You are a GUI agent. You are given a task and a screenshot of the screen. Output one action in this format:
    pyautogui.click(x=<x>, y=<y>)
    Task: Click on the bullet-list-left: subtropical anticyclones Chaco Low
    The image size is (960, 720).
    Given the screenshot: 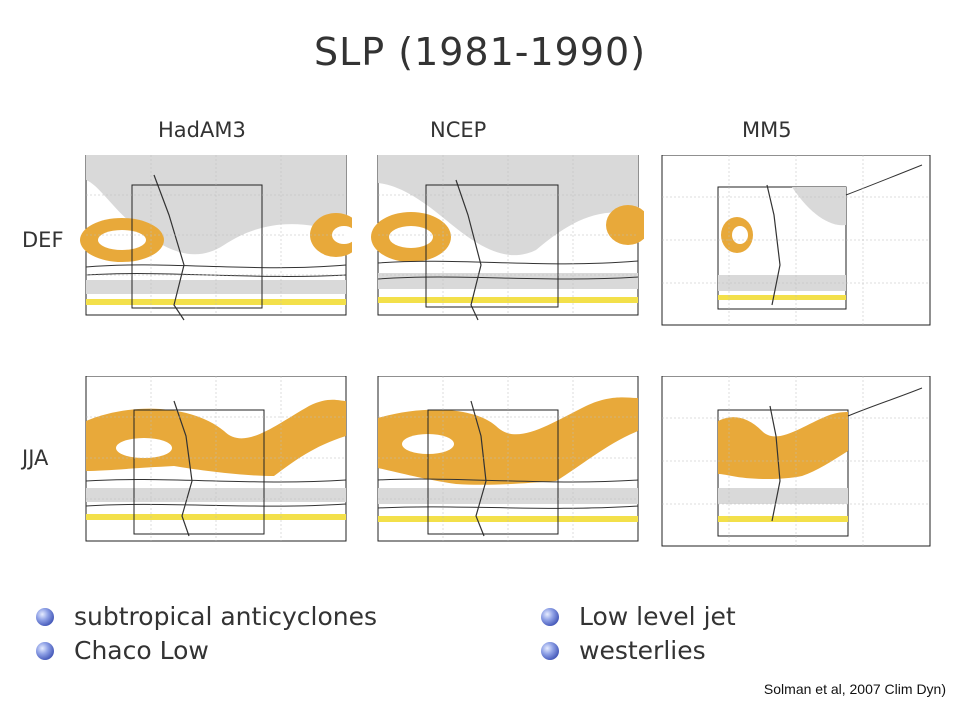 What is the action you would take?
    pyautogui.click(x=206, y=634)
    